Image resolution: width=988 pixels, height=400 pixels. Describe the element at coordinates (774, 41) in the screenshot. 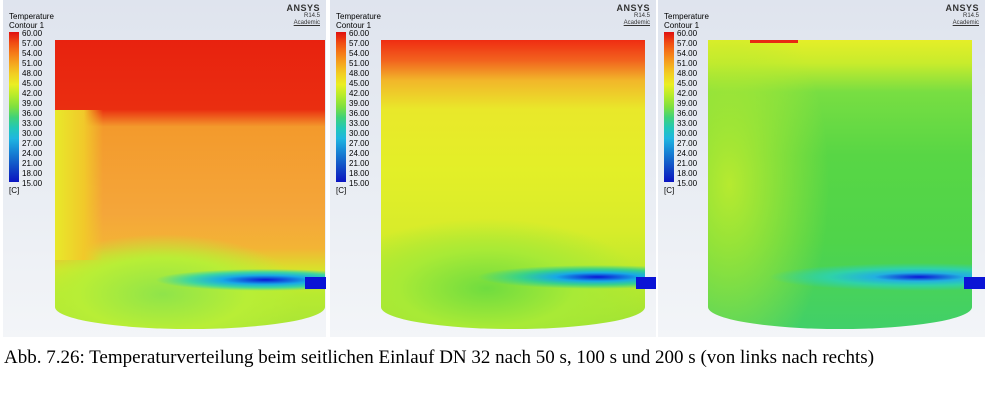

I see `hot-top-layer` at that location.